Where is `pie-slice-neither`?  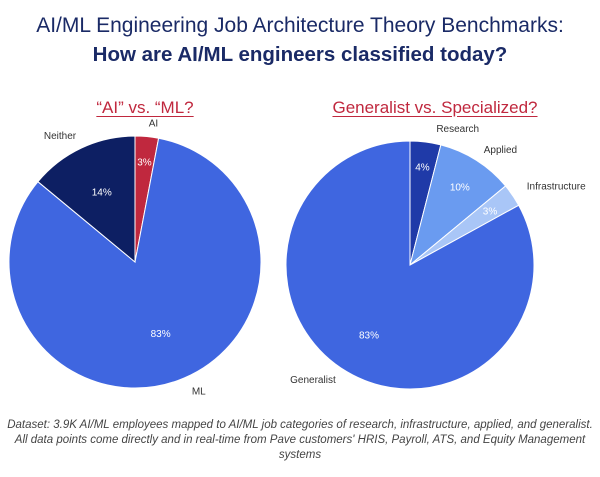
pie-slice-neither is located at coordinates (86, 199).